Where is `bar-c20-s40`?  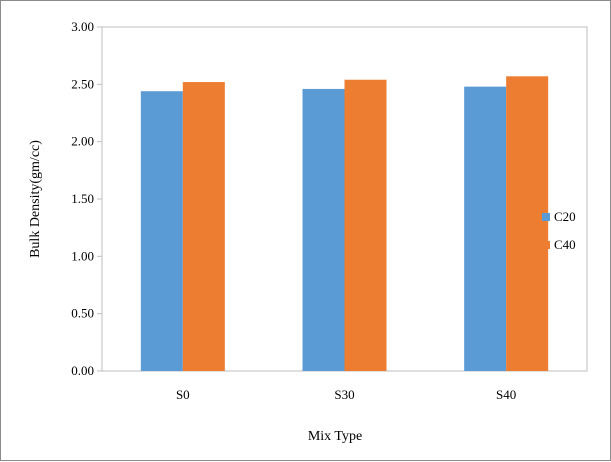
bar-c20-s40 is located at coordinates (485, 229).